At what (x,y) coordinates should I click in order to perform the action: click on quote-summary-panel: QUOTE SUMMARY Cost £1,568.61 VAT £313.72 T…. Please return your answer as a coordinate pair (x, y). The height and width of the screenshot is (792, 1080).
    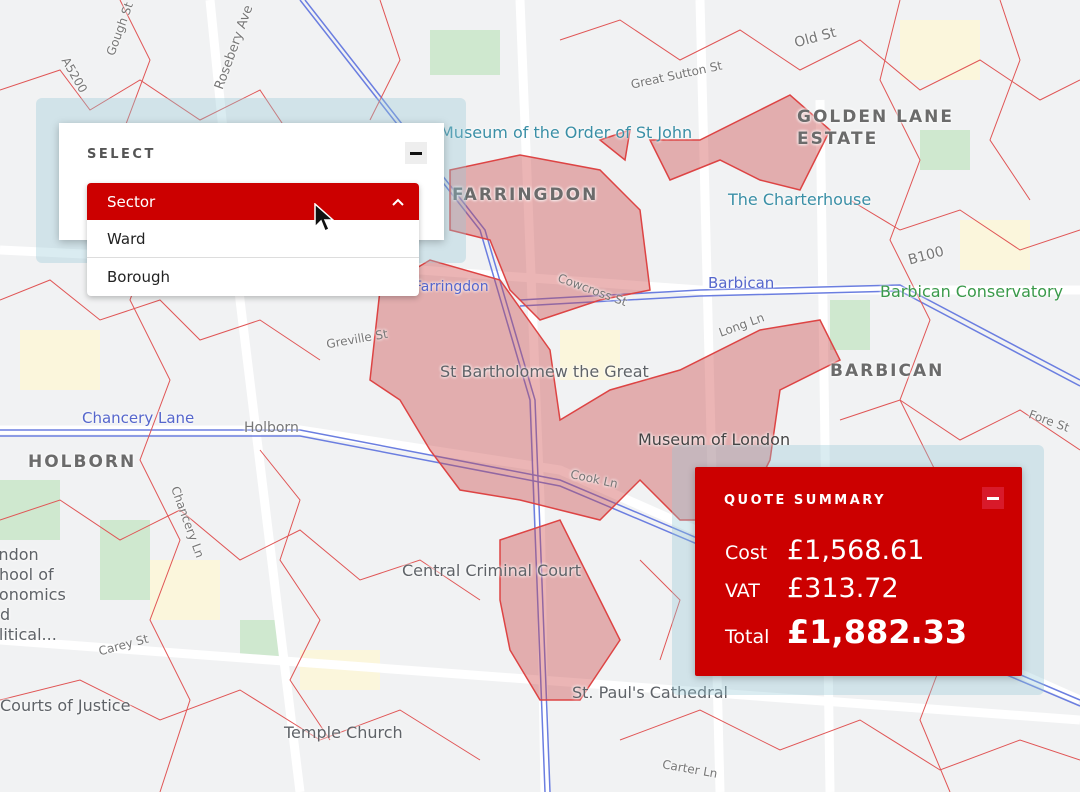
    Looking at the image, I should click on (858, 571).